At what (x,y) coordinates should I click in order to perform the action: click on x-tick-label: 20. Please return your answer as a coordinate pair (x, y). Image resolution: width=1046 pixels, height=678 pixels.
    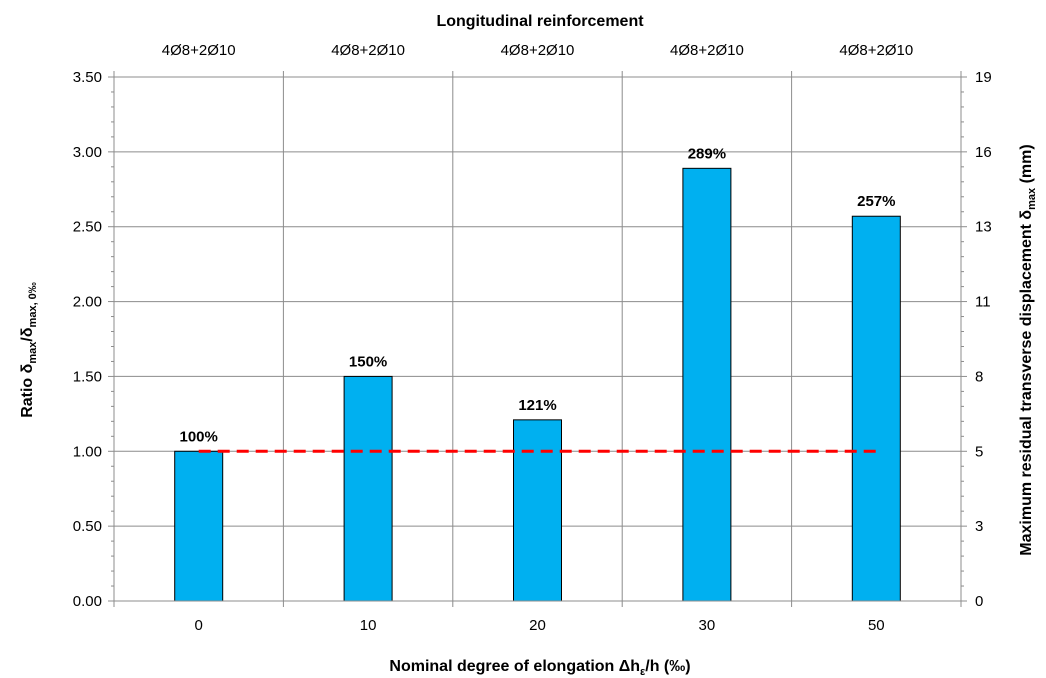
    Looking at the image, I should click on (537, 625).